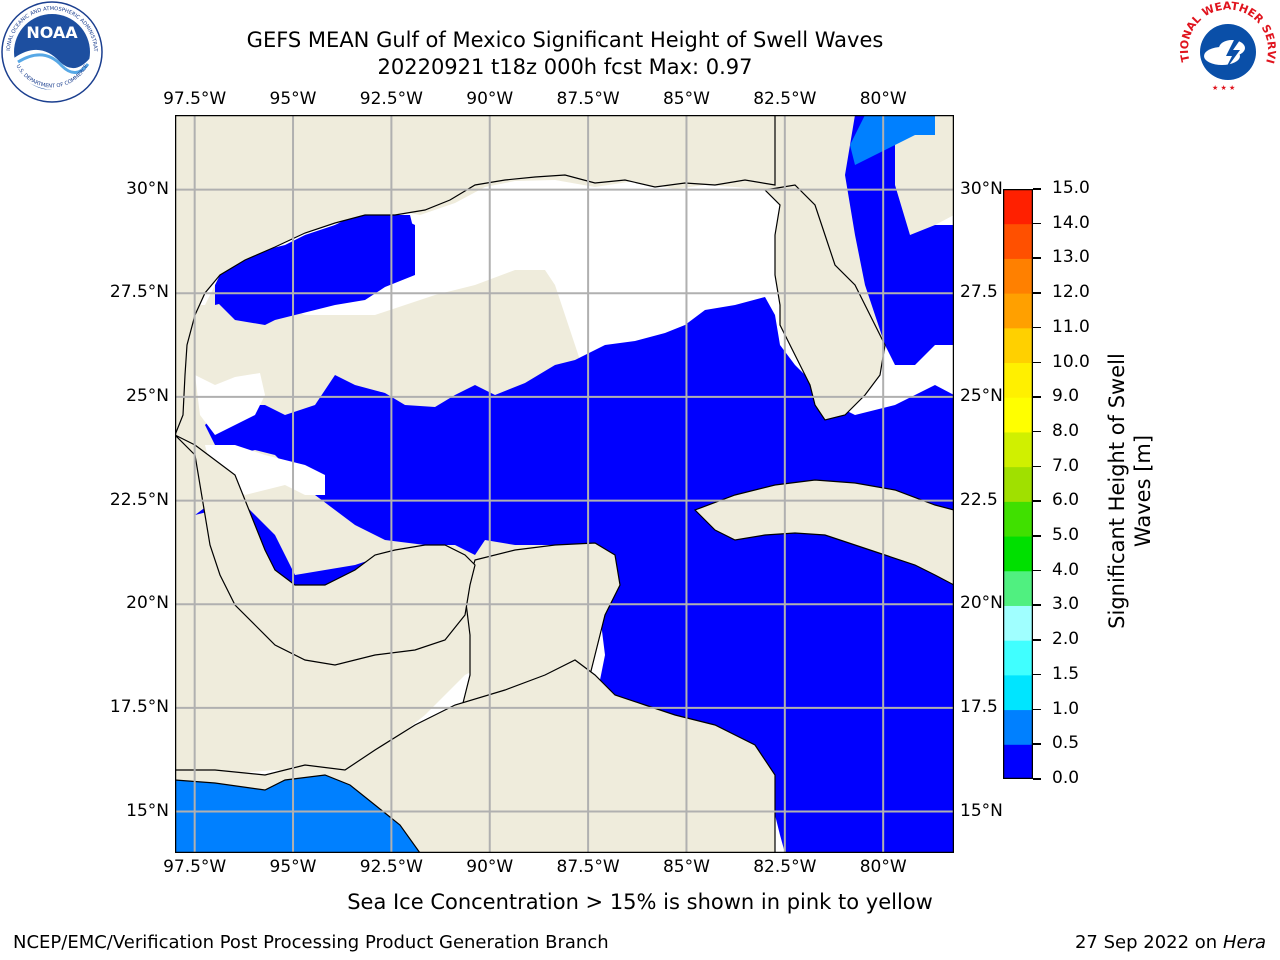  I want to click on colorbar-tick-label: 5.0, so click(1066, 535).